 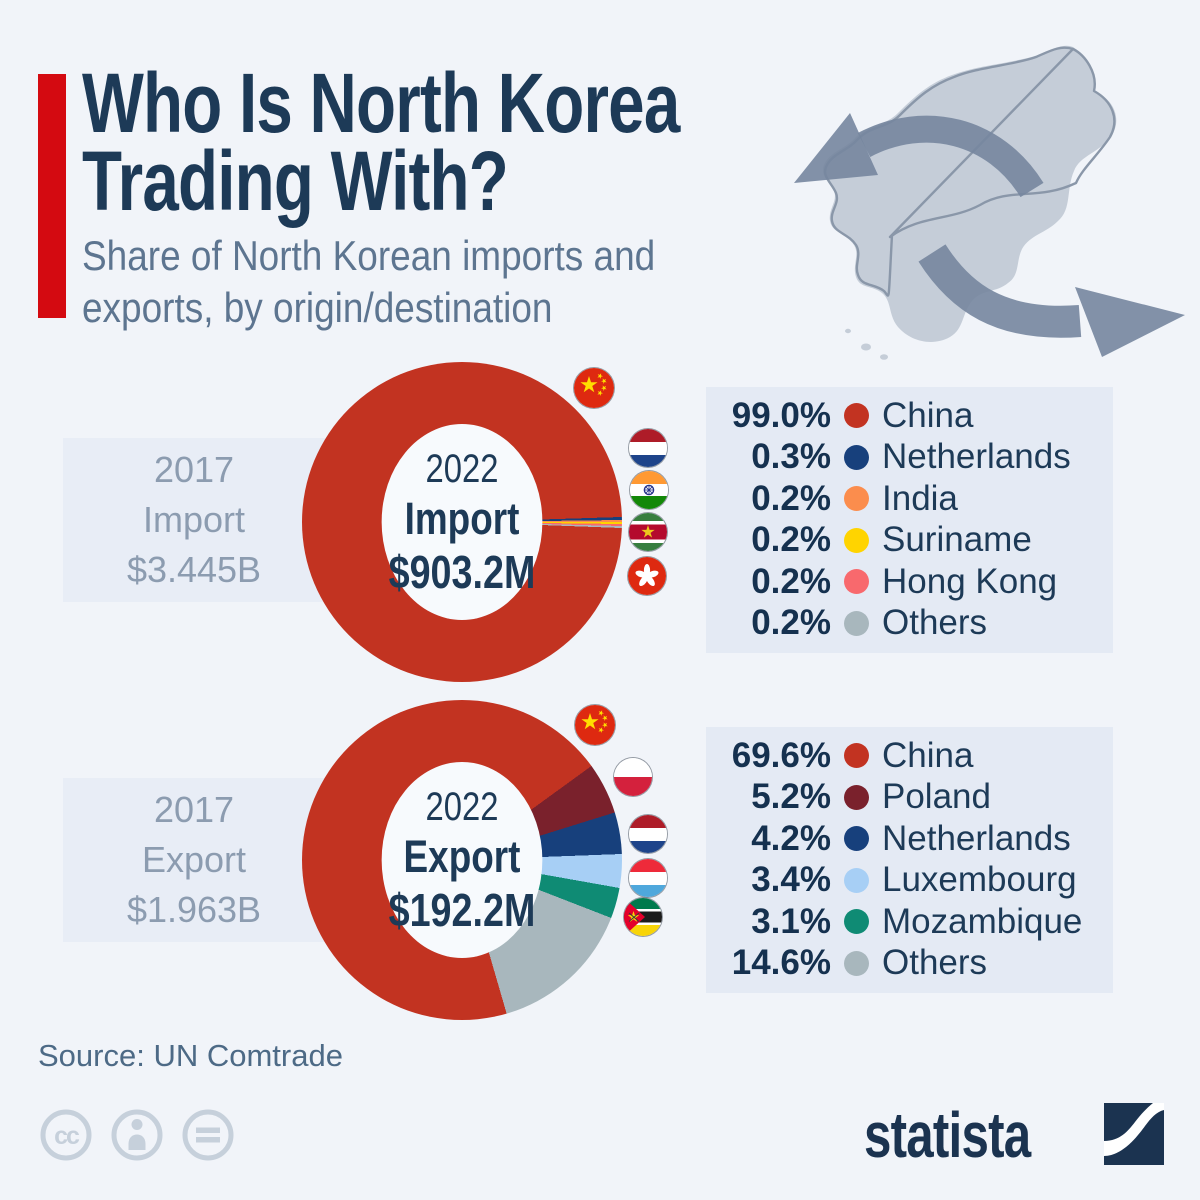 I want to click on legend-pct: 99.0%, so click(x=781, y=415).